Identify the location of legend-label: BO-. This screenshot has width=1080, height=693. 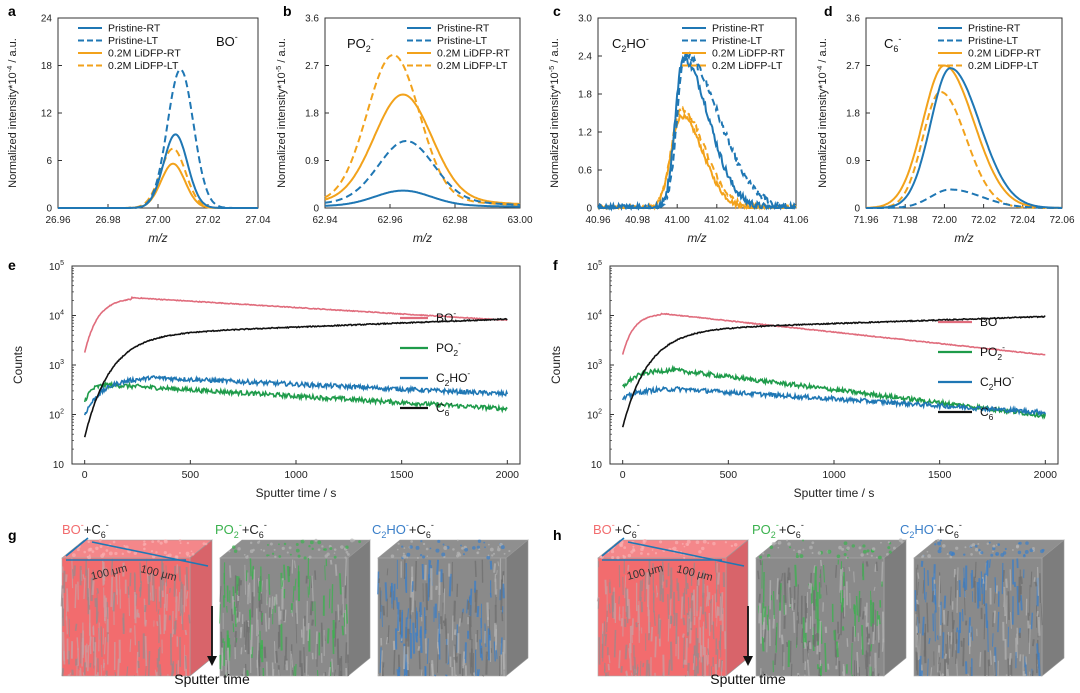
(990, 320).